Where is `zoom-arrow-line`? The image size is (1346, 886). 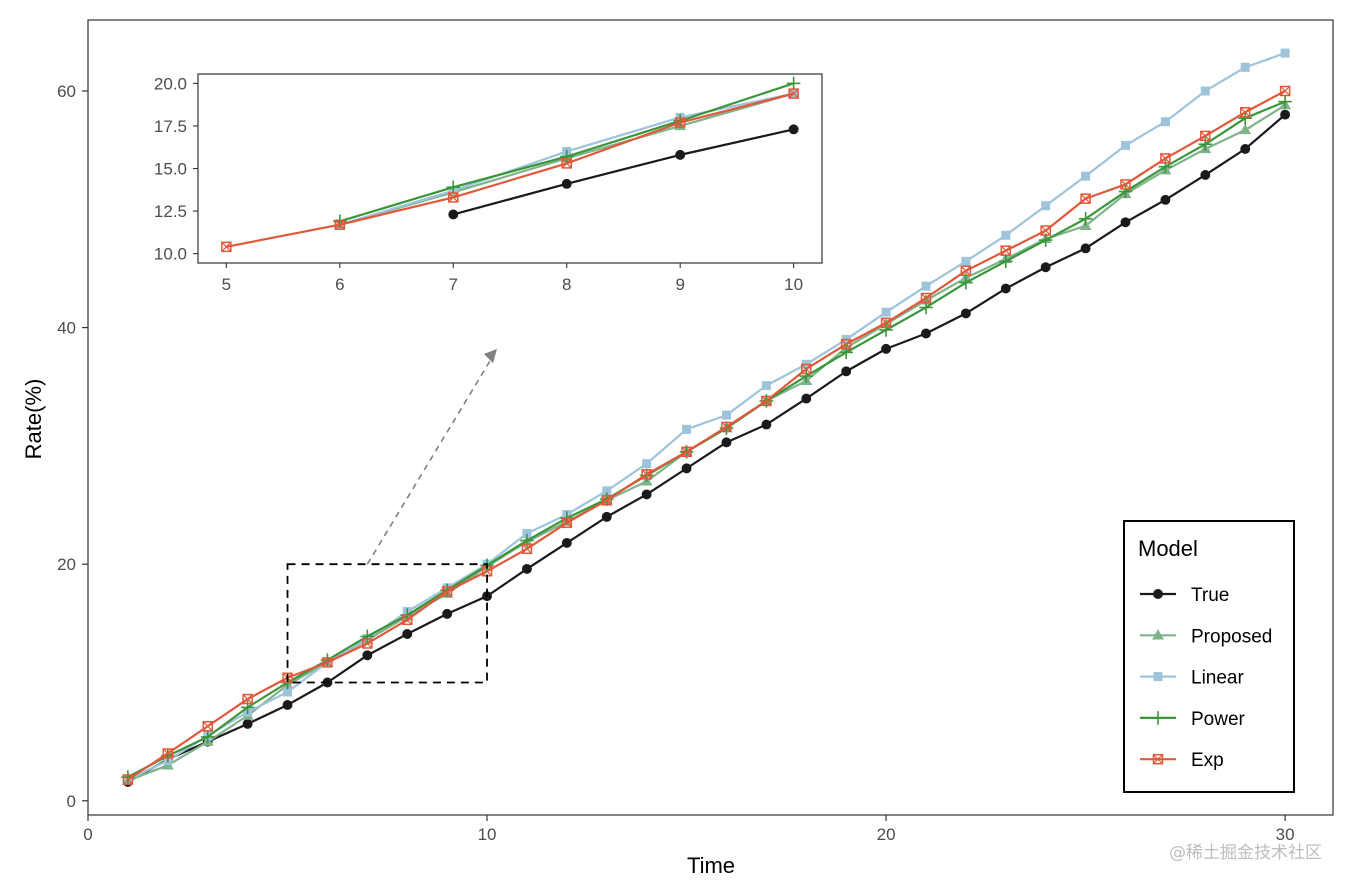 zoom-arrow-line is located at coordinates (430, 460).